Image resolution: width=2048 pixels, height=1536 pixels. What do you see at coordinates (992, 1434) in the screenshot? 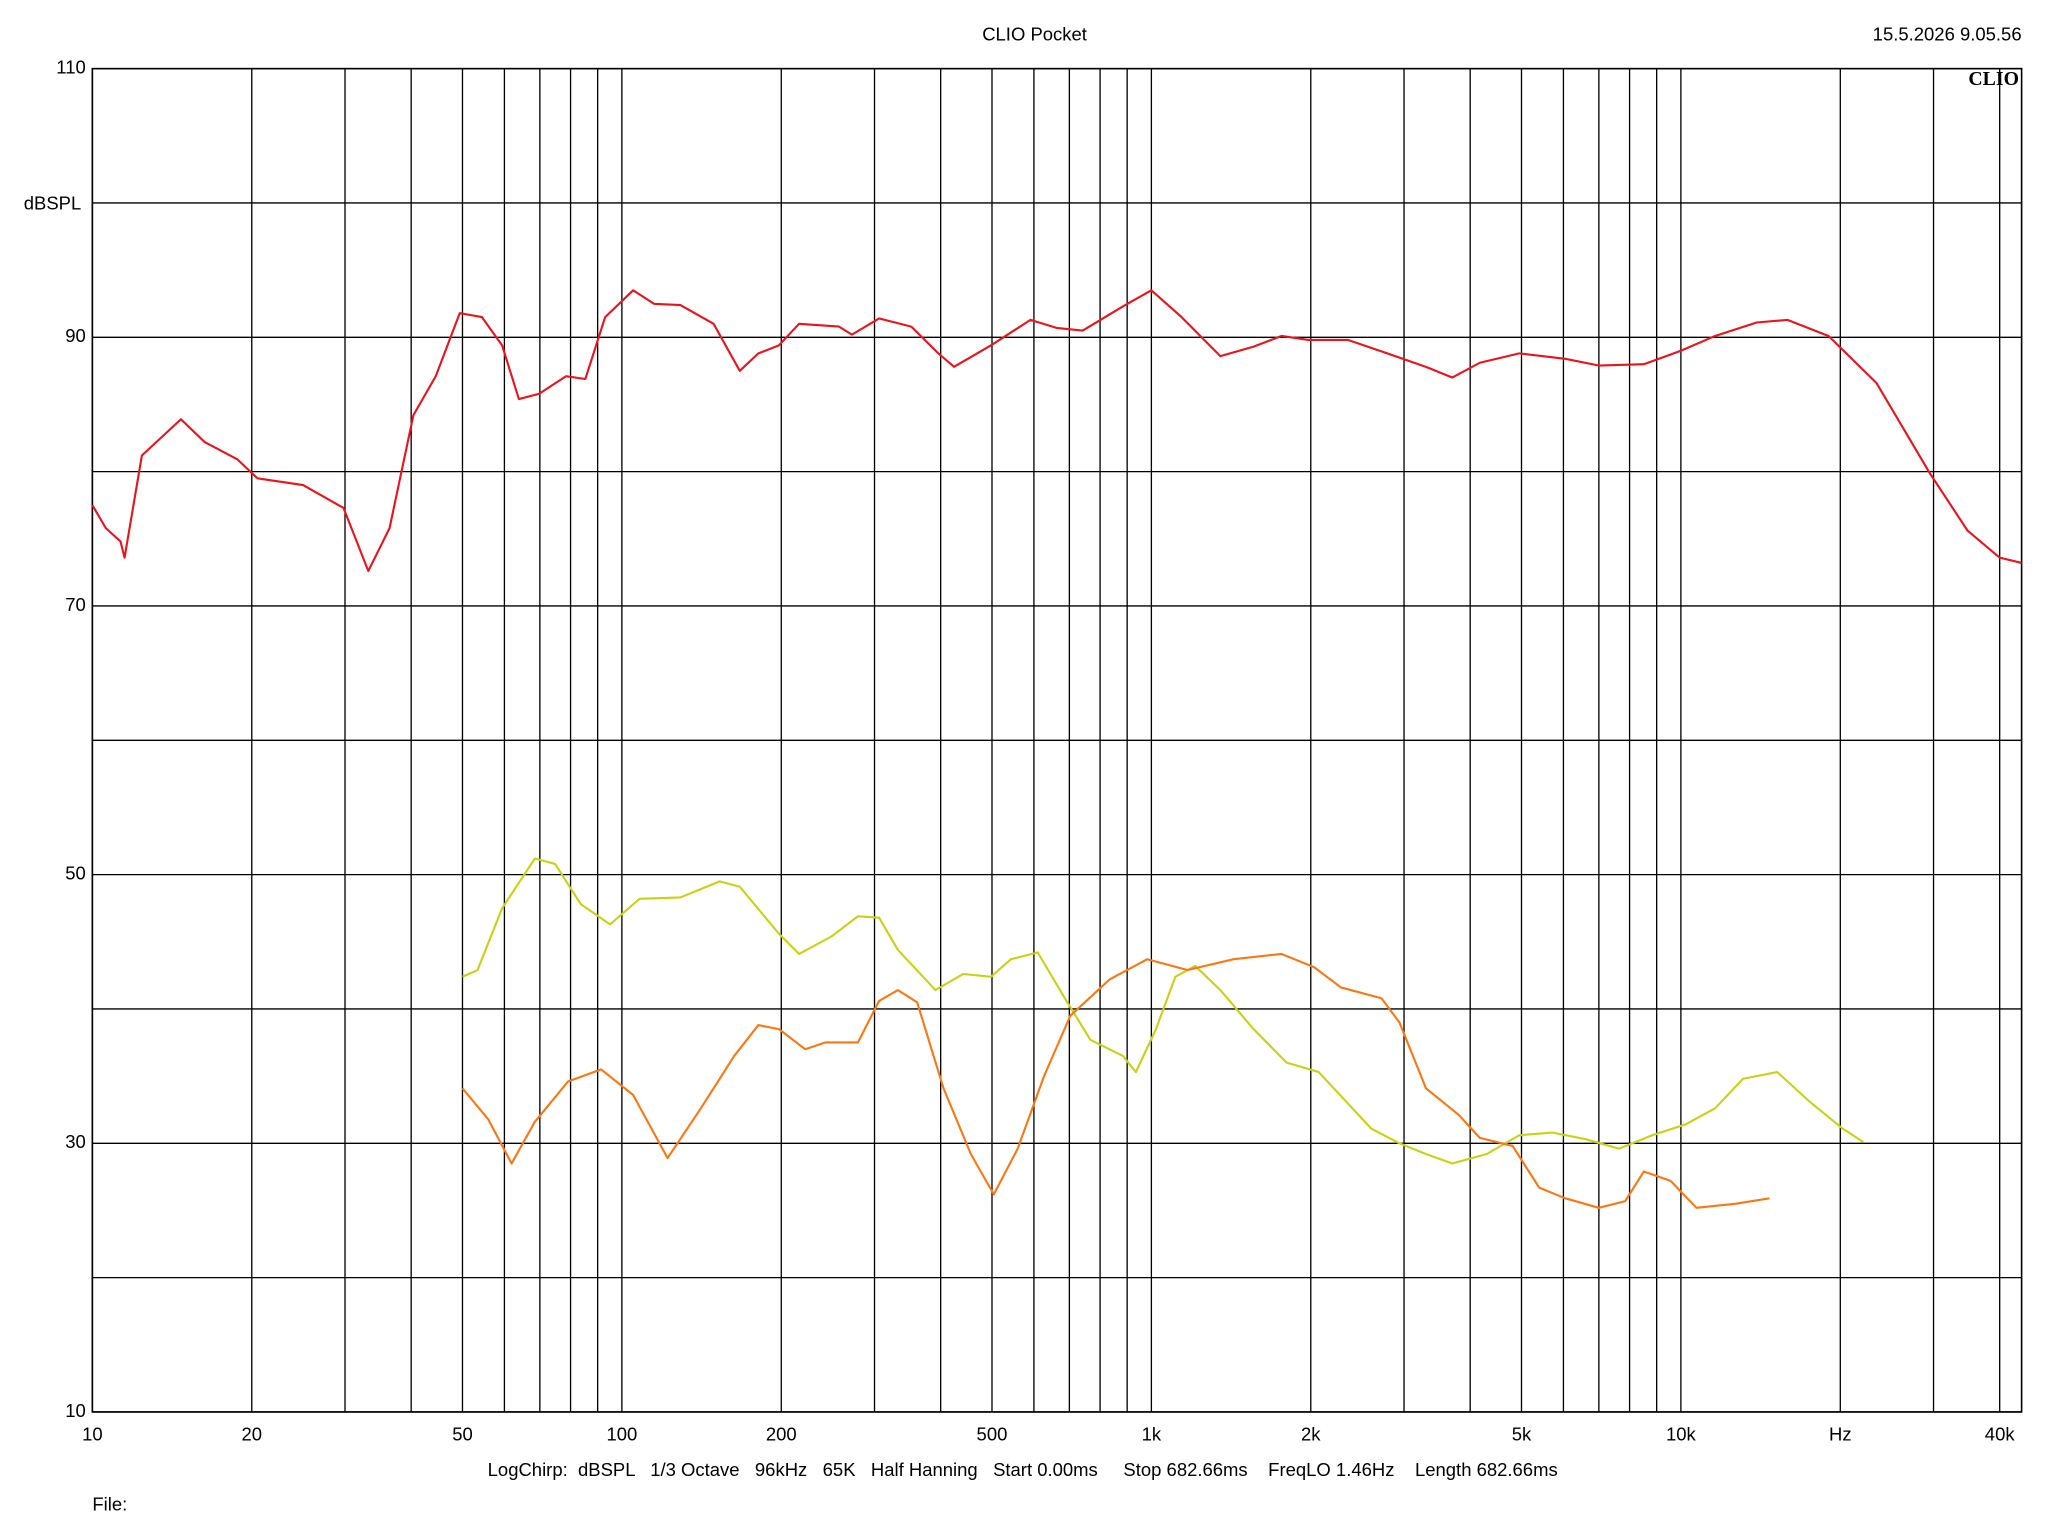
I see `x-tick-label: 500` at bounding box center [992, 1434].